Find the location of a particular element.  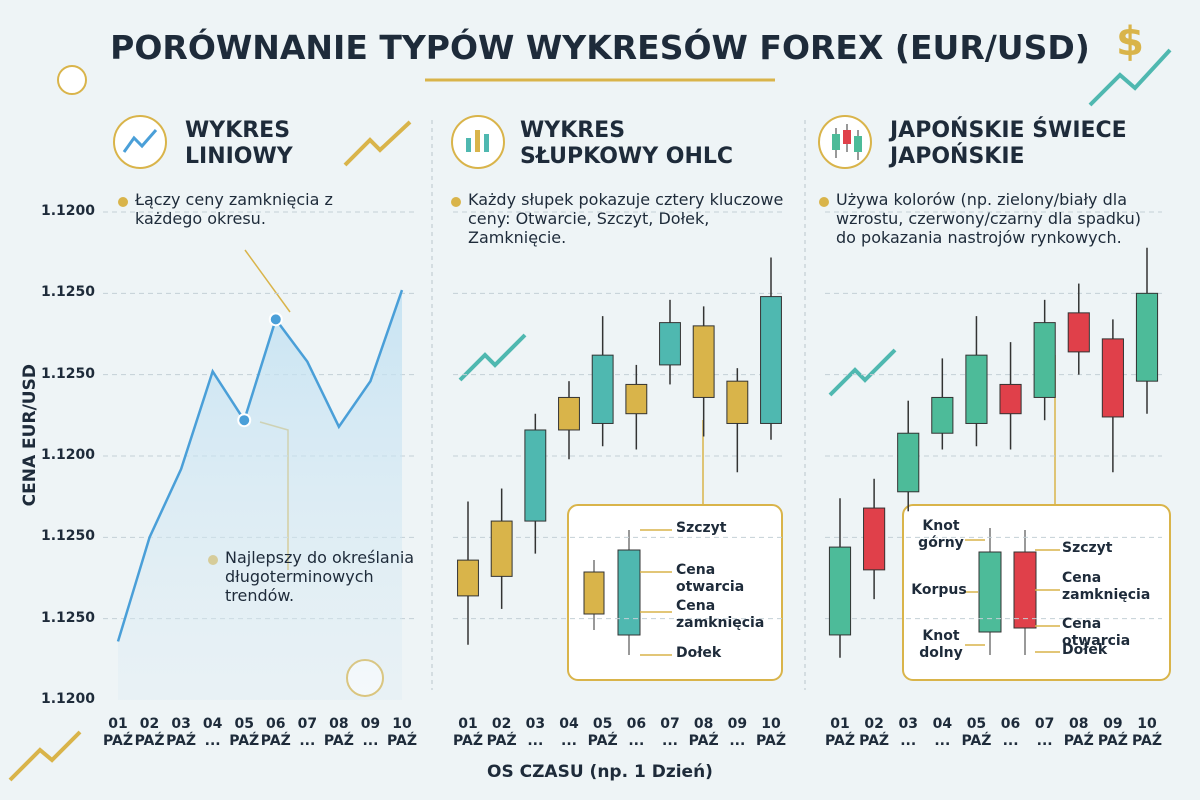

x-tick-label: 10 is located at coordinates (1147, 724).